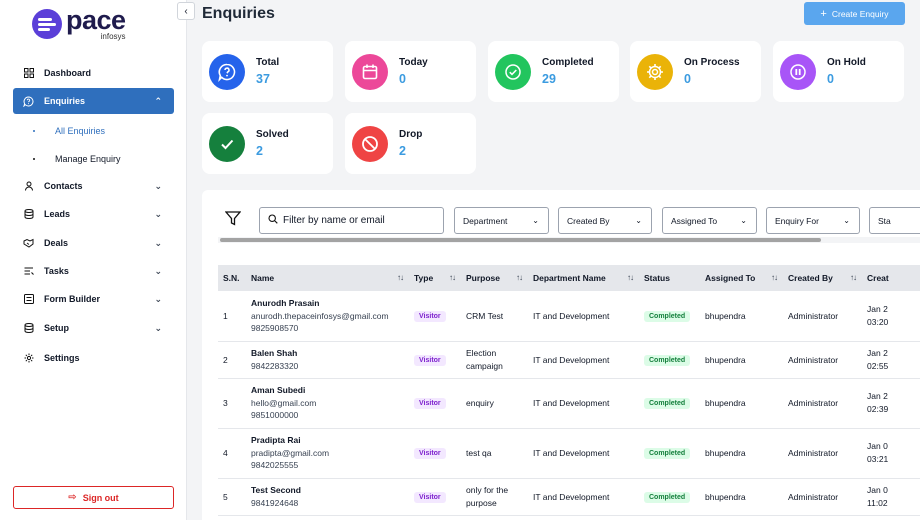 Image resolution: width=920 pixels, height=520 pixels. I want to click on sidebar-subitem-label: Manage Enquiry, so click(88, 158).